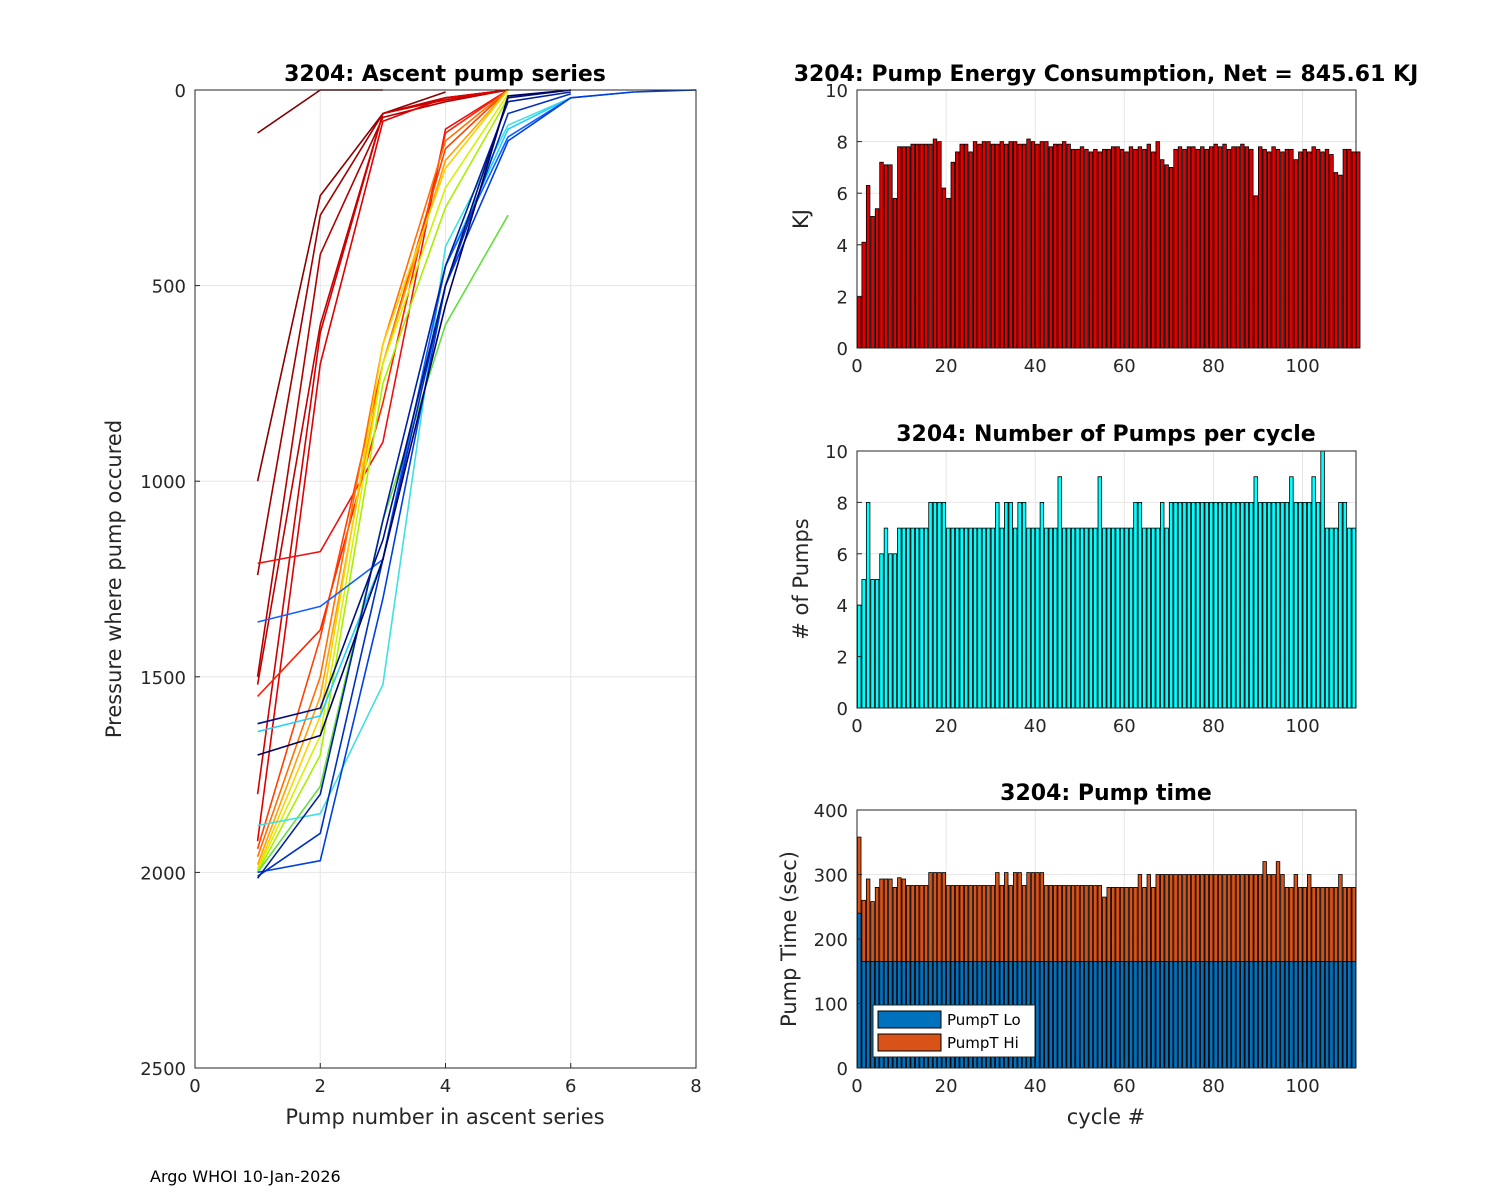 The width and height of the screenshot is (1500, 1200). I want to click on y-tick-label: 10, so click(836, 452).